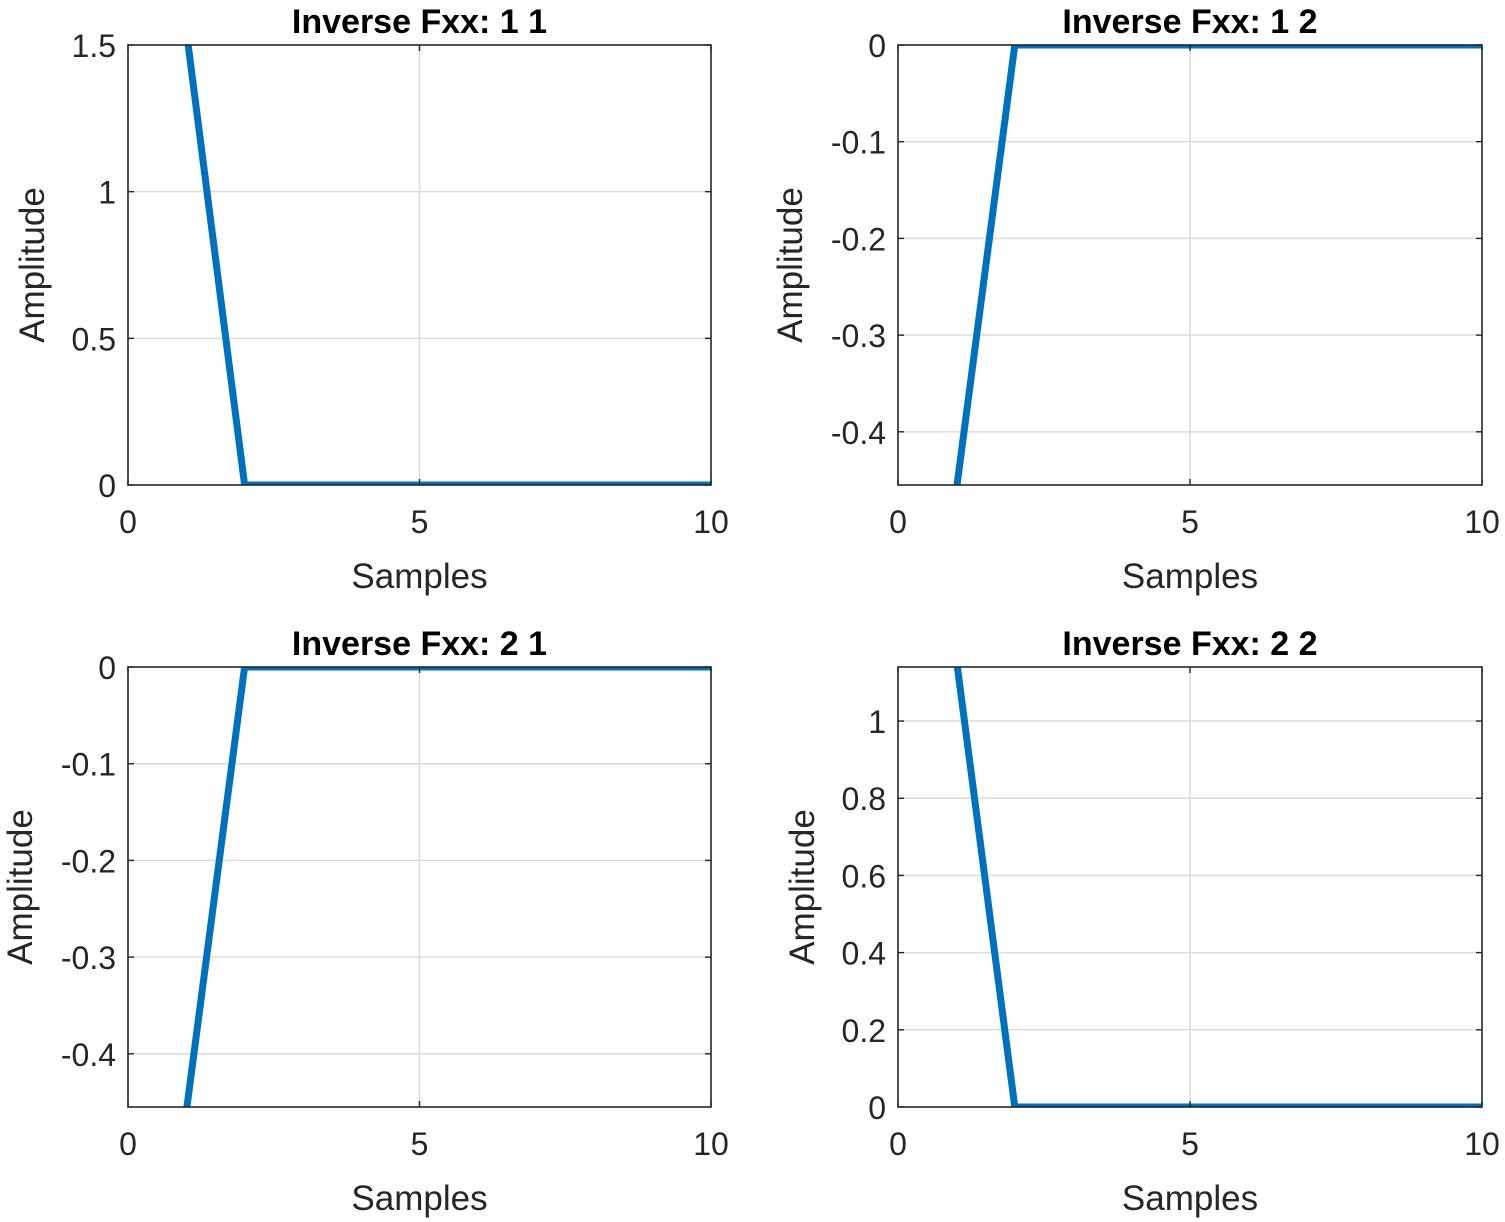 This screenshot has height=1222, width=1505. What do you see at coordinates (864, 799) in the screenshot?
I see `y-tick-label: 0.8` at bounding box center [864, 799].